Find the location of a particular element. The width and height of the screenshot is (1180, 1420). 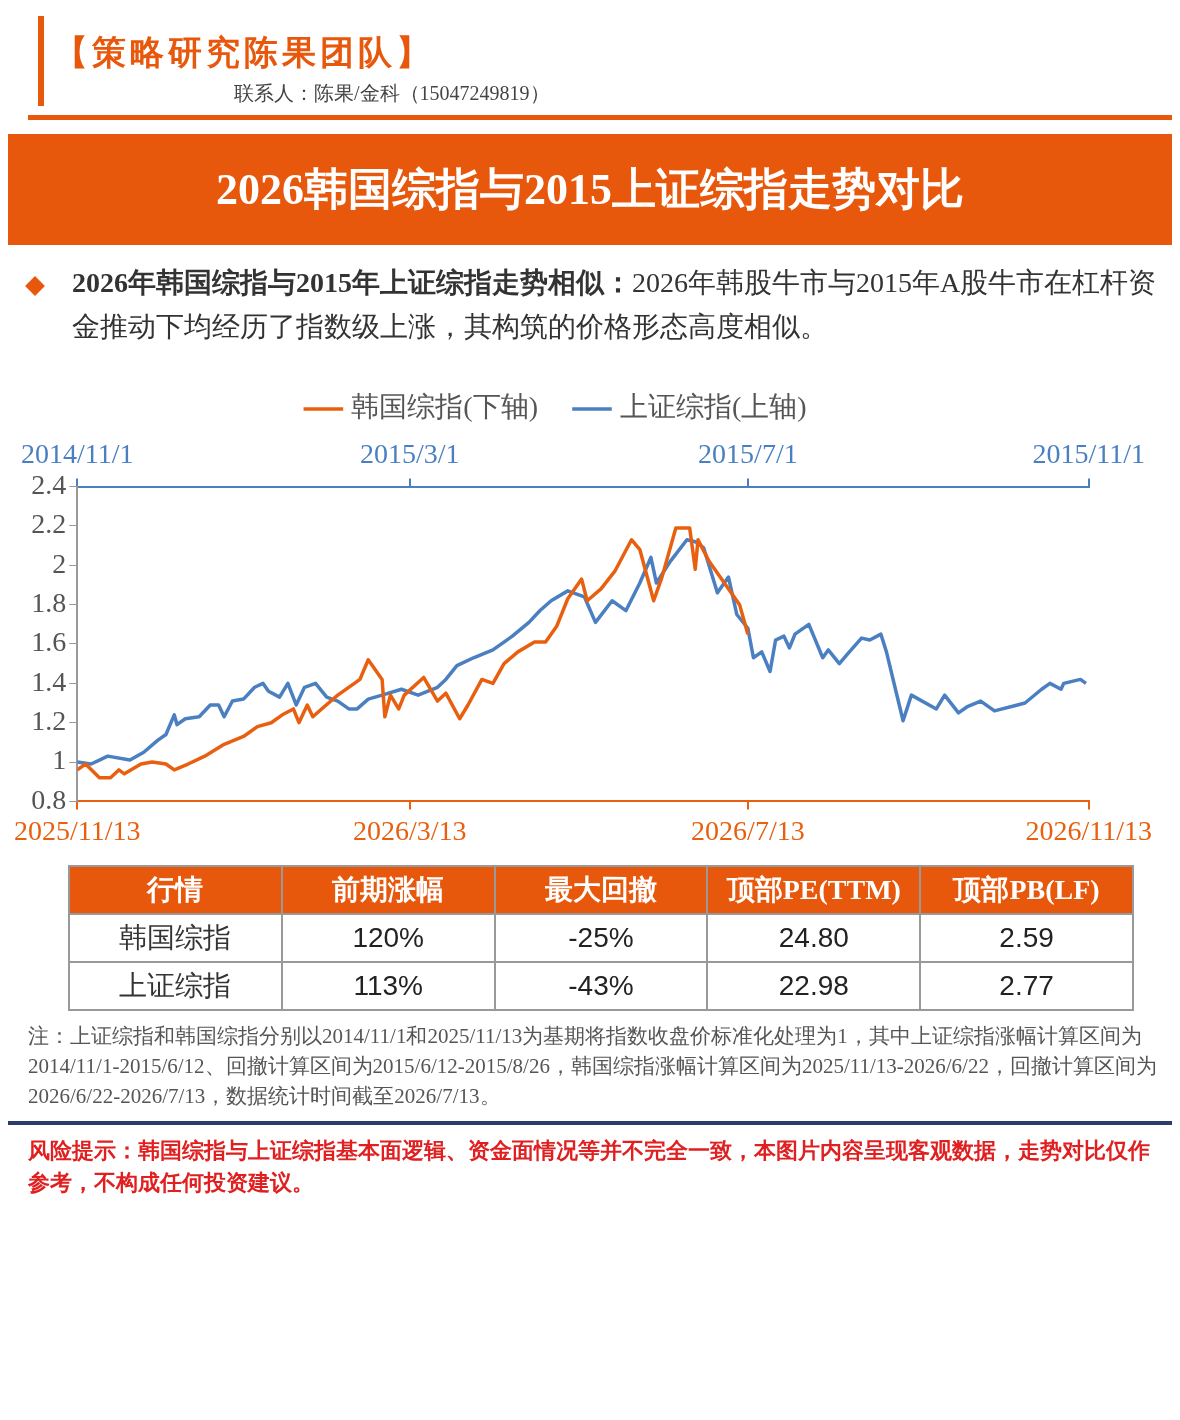

chart-title: 2026韩国综指与2015上证综指走势对比 is located at coordinates (590, 189).